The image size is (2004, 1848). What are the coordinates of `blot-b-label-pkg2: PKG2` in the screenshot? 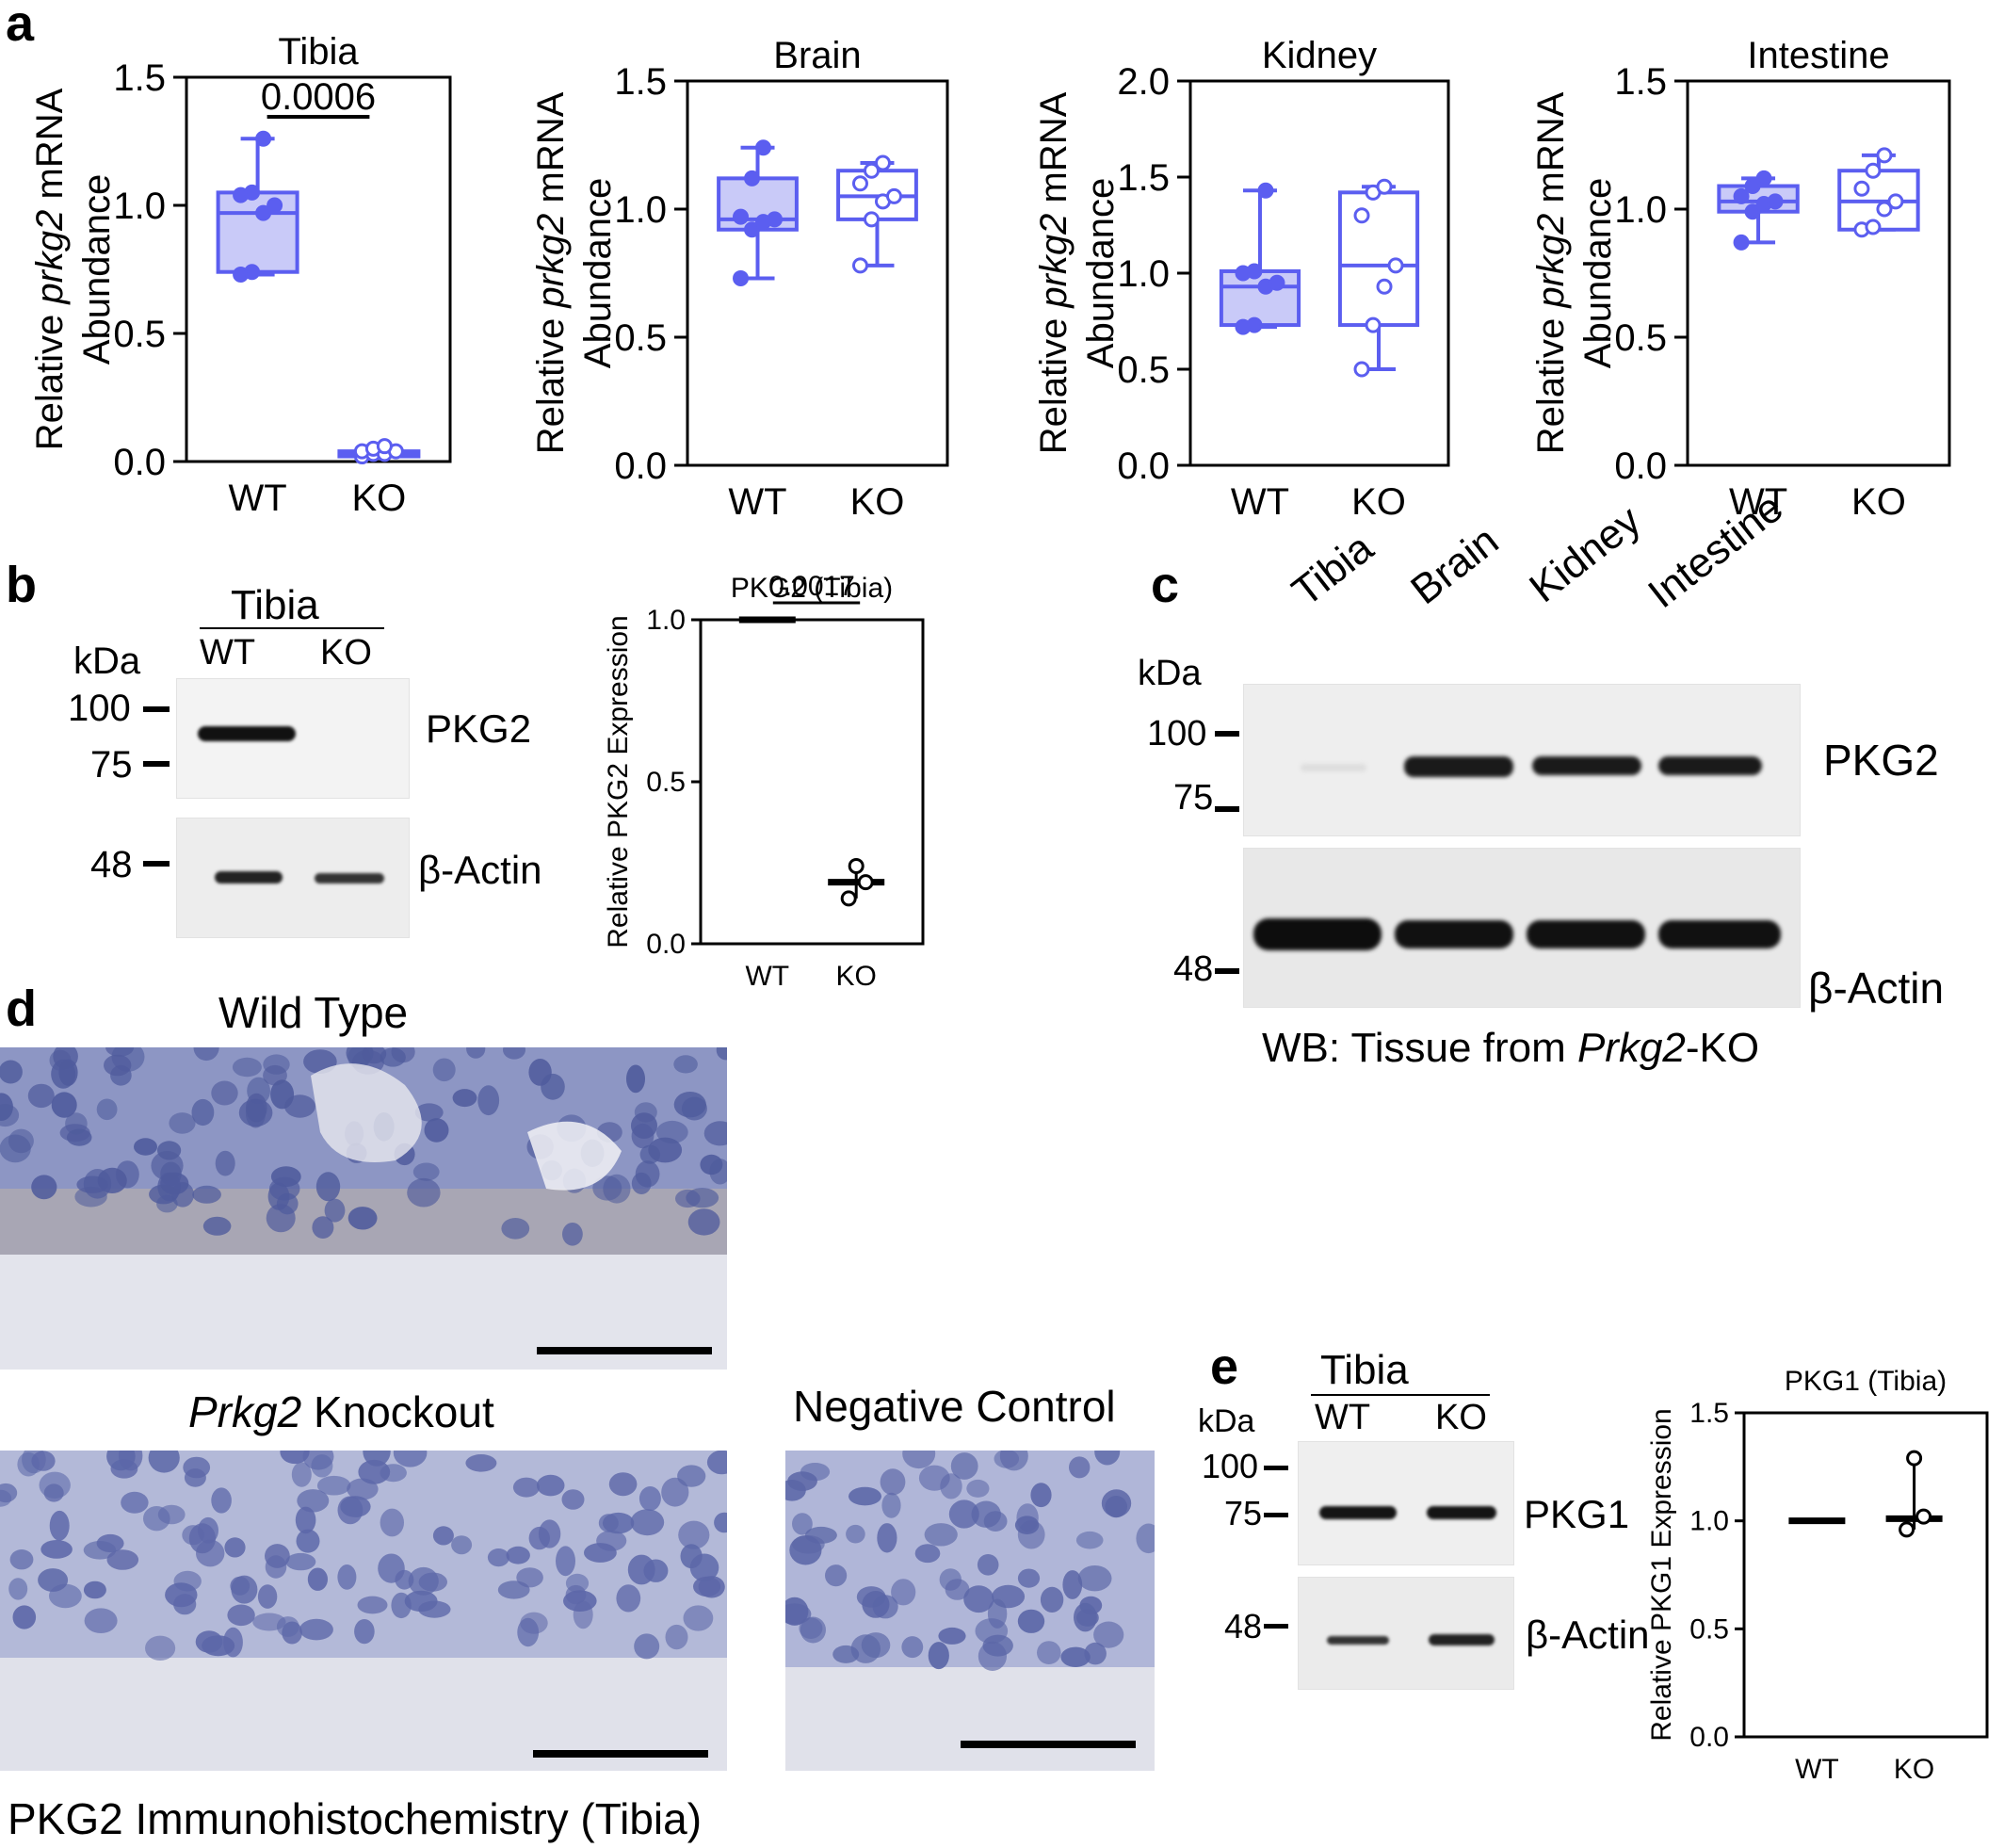 It's located at (479, 729).